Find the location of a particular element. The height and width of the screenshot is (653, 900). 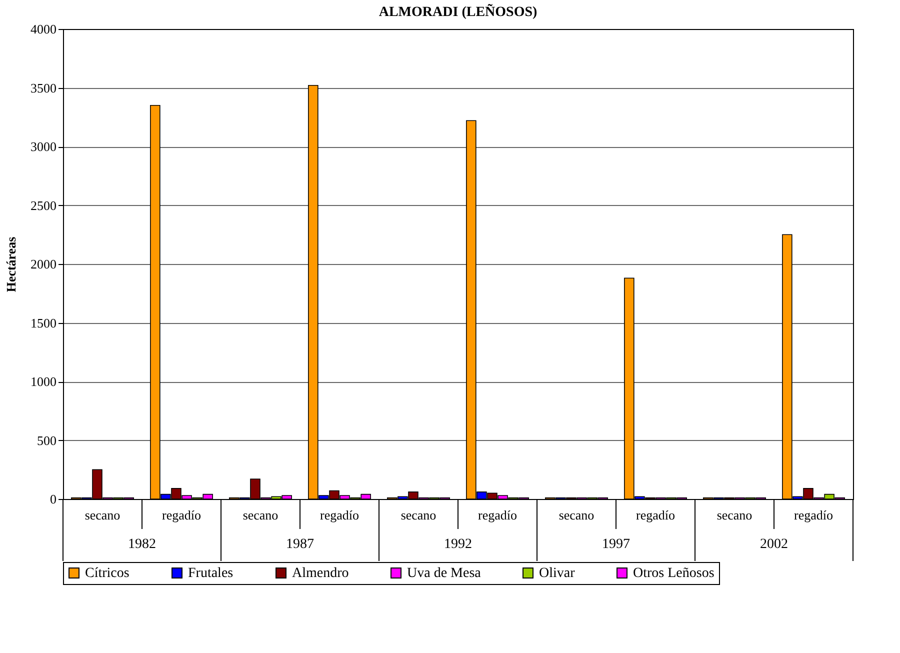

legend-label: Uva de Mesa is located at coordinates (444, 573).